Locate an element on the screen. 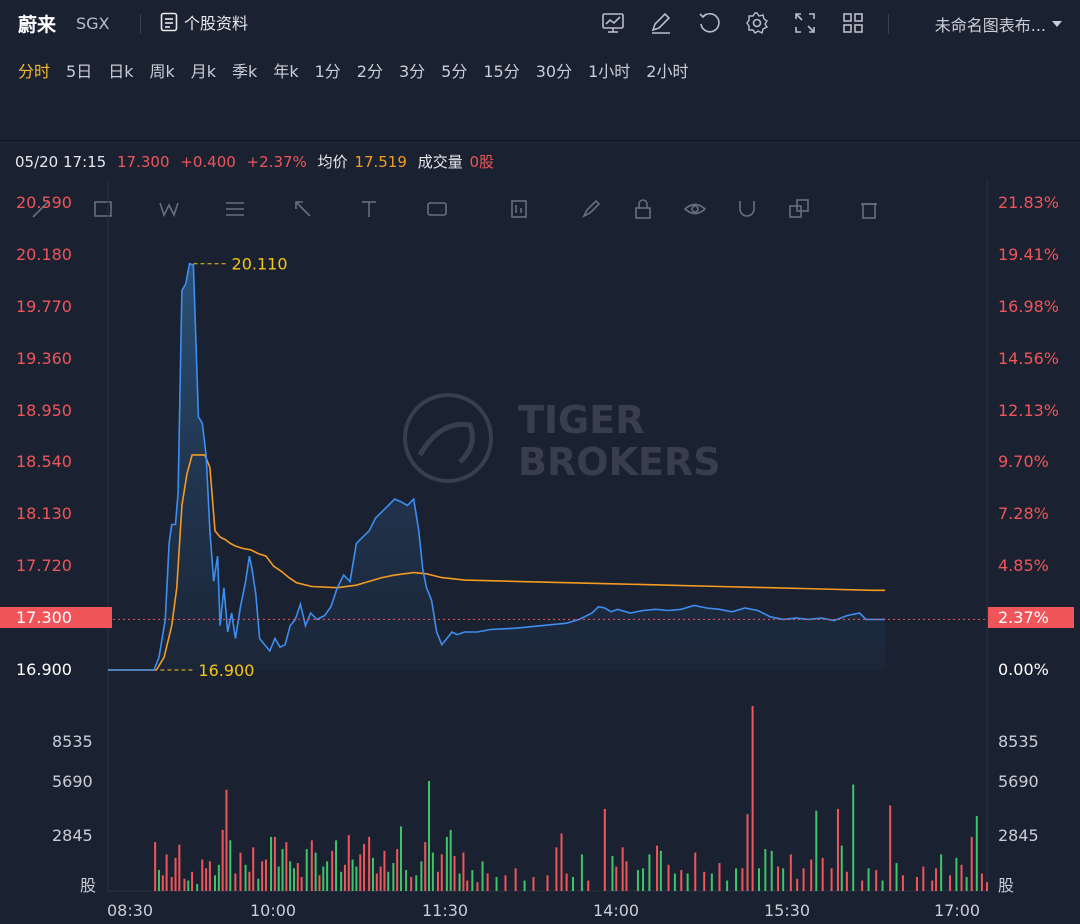 This screenshot has height=924, width=1080. time-tick-label: 10:00 is located at coordinates (273, 910).